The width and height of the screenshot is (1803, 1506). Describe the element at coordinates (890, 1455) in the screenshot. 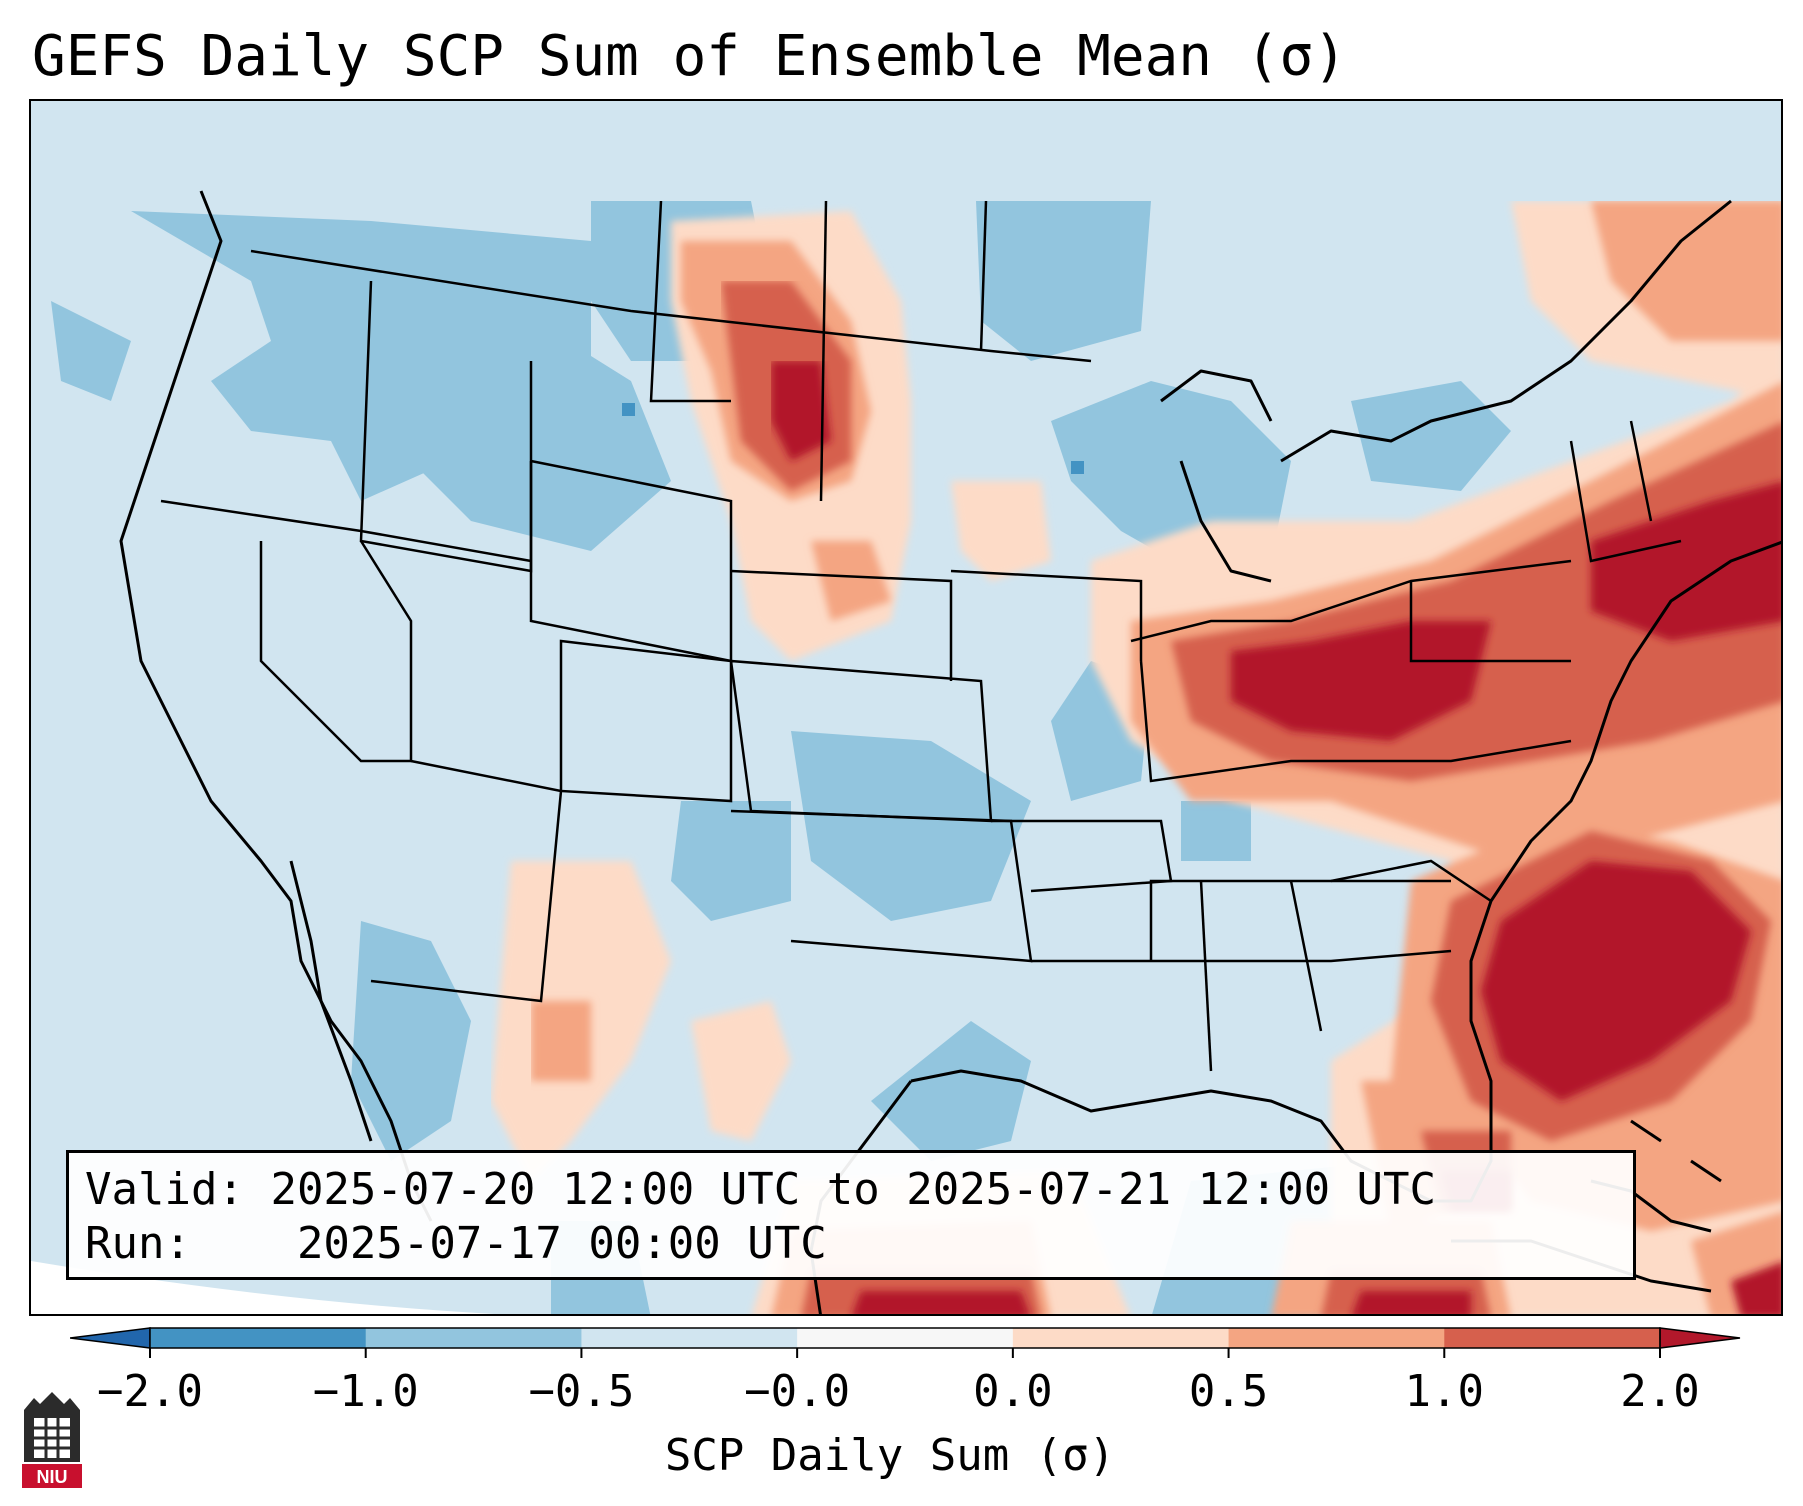

I see `colorbar-label: SCP Daily Sum (σ)` at that location.